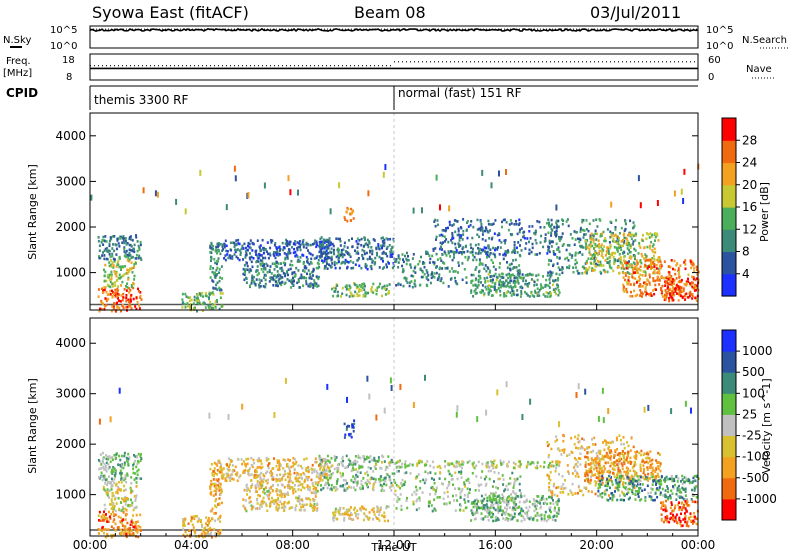 This screenshot has height=554, width=800. What do you see at coordinates (394, 29) in the screenshot?
I see `sky-traces` at bounding box center [394, 29].